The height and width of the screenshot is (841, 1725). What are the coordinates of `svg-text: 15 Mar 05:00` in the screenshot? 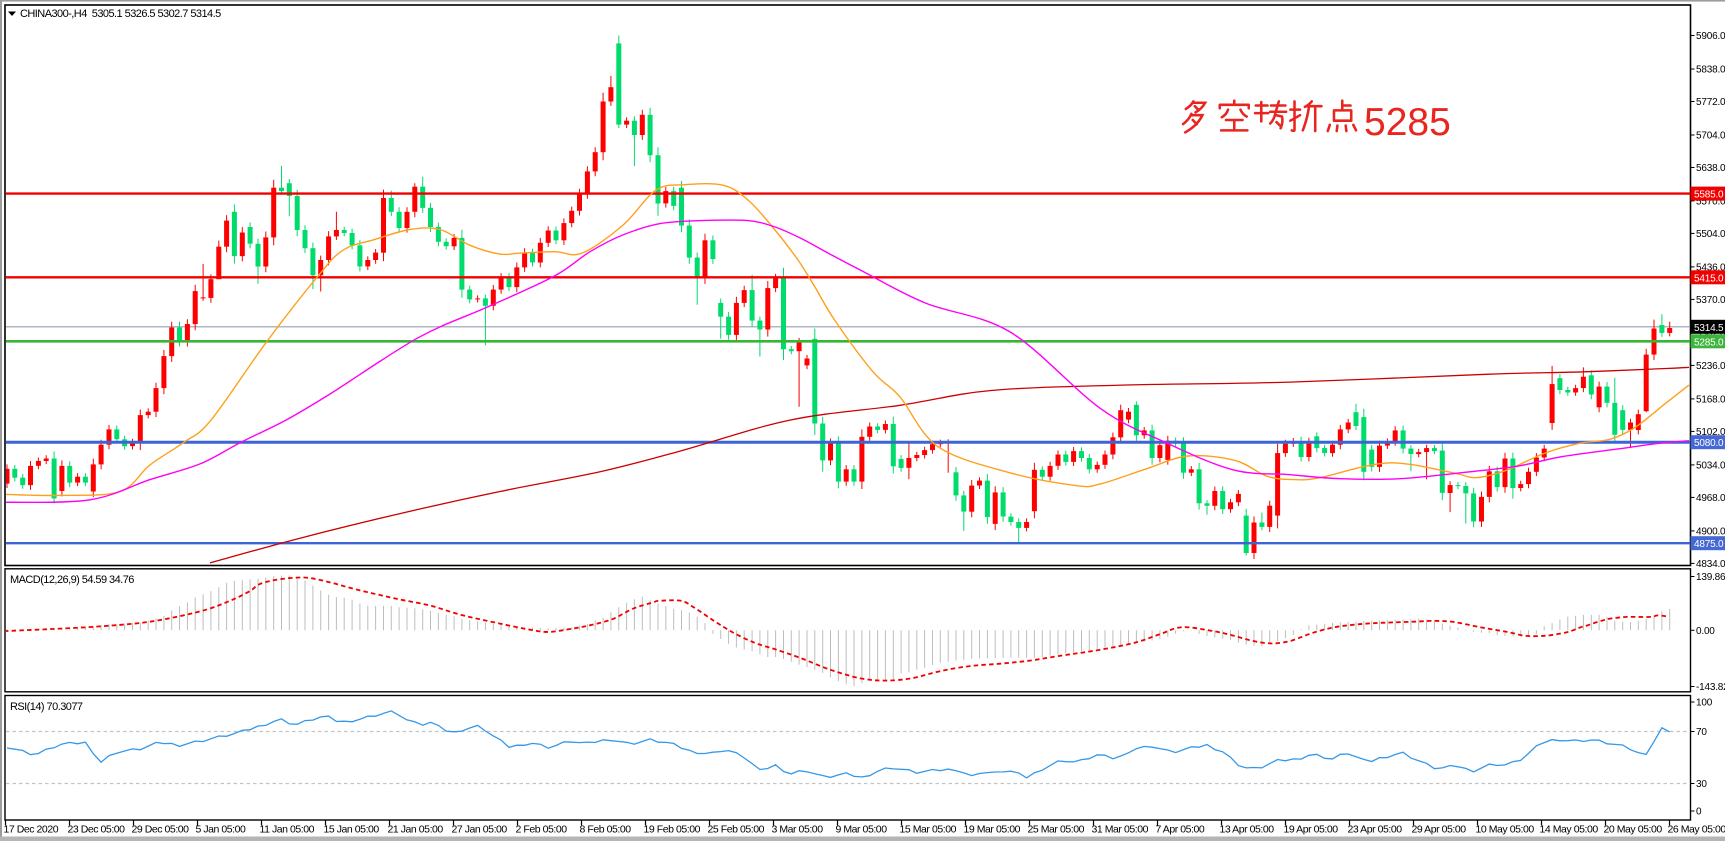 It's located at (928, 830).